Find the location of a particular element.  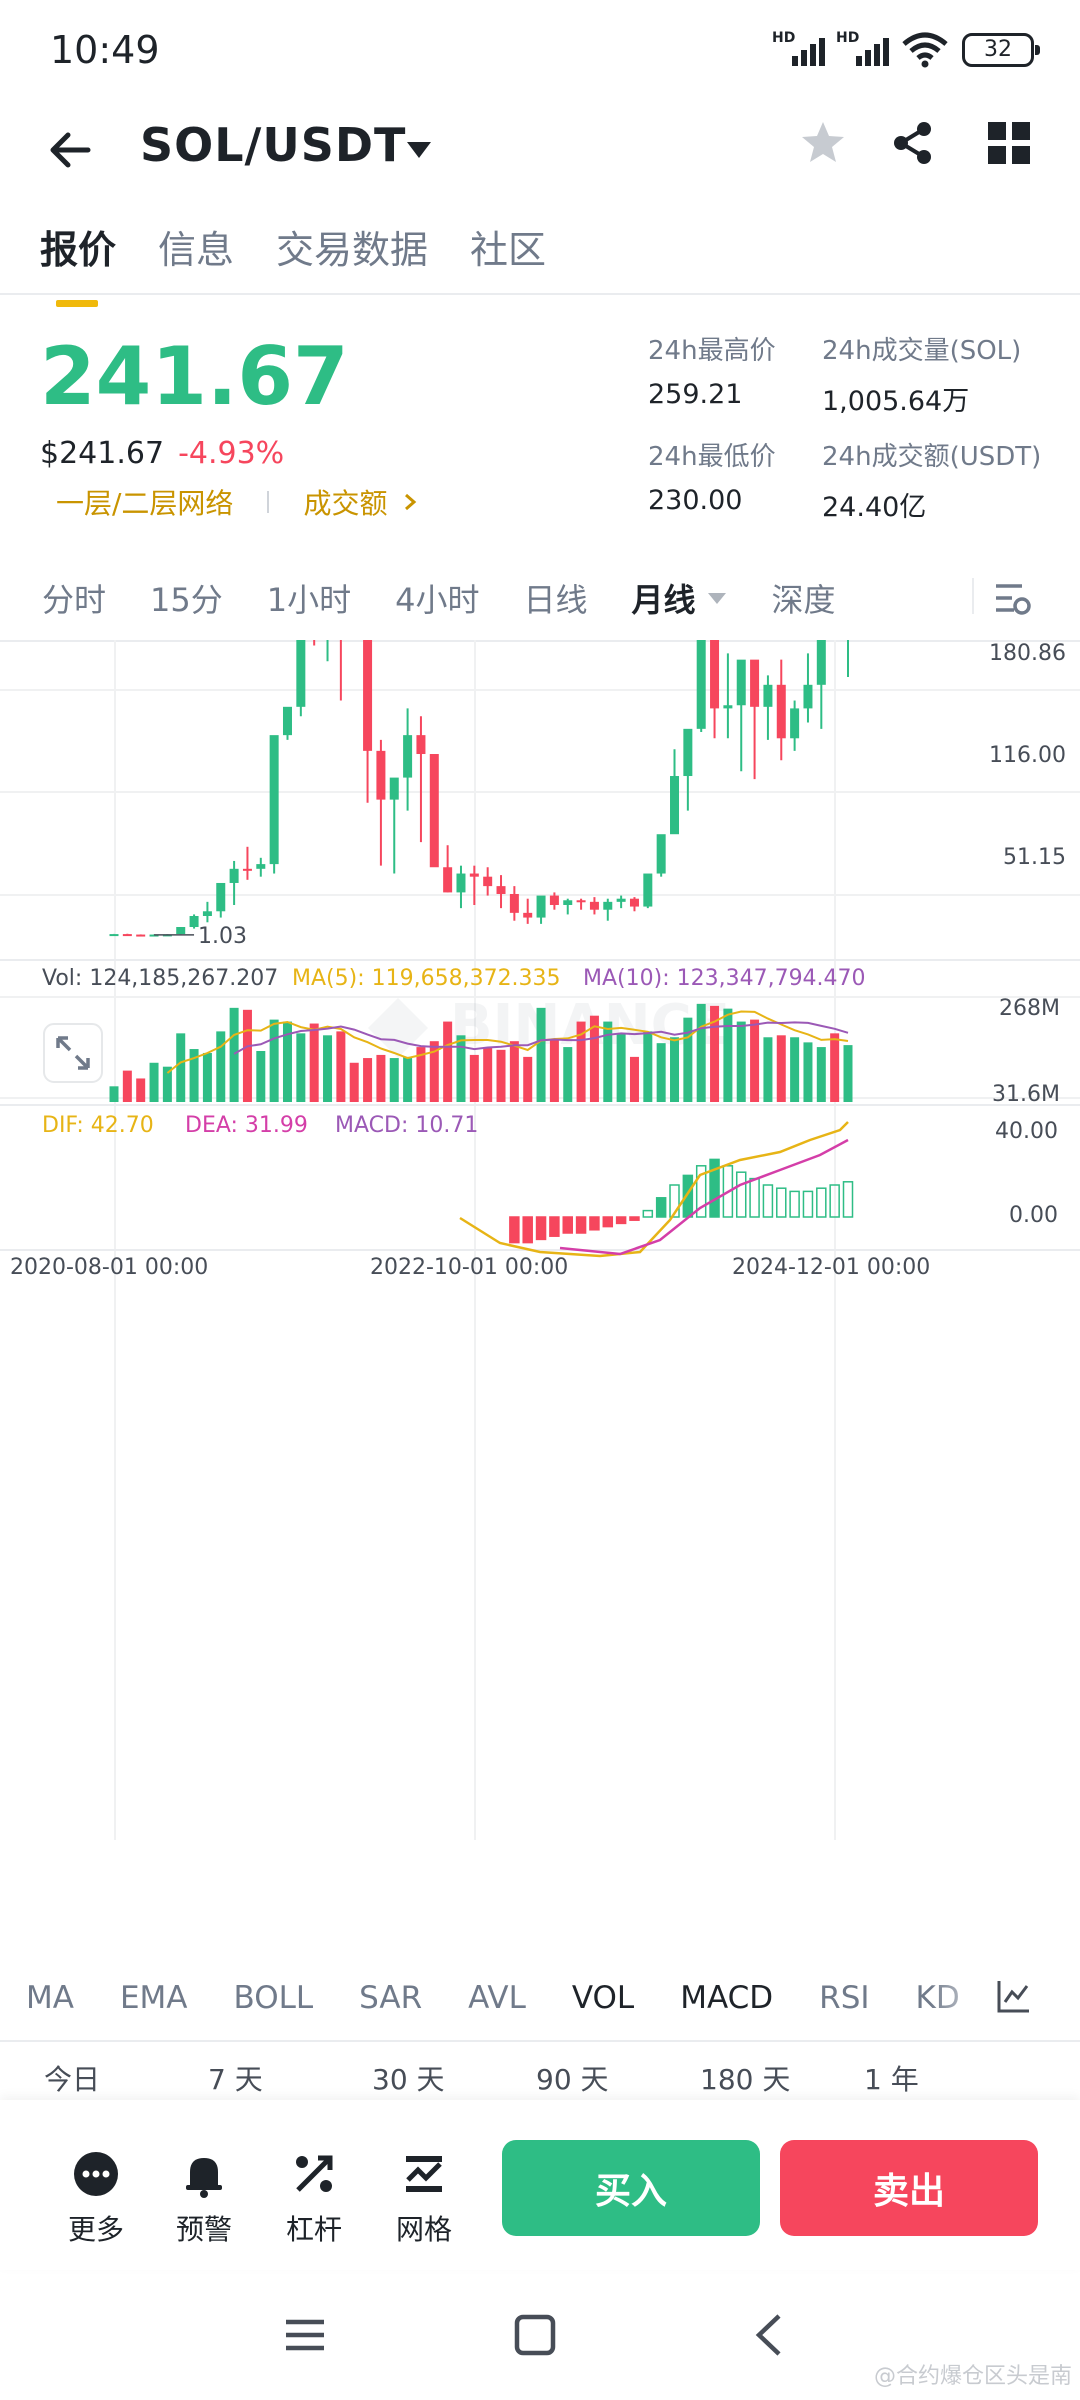

status-time: 10:49 is located at coordinates (105, 50).